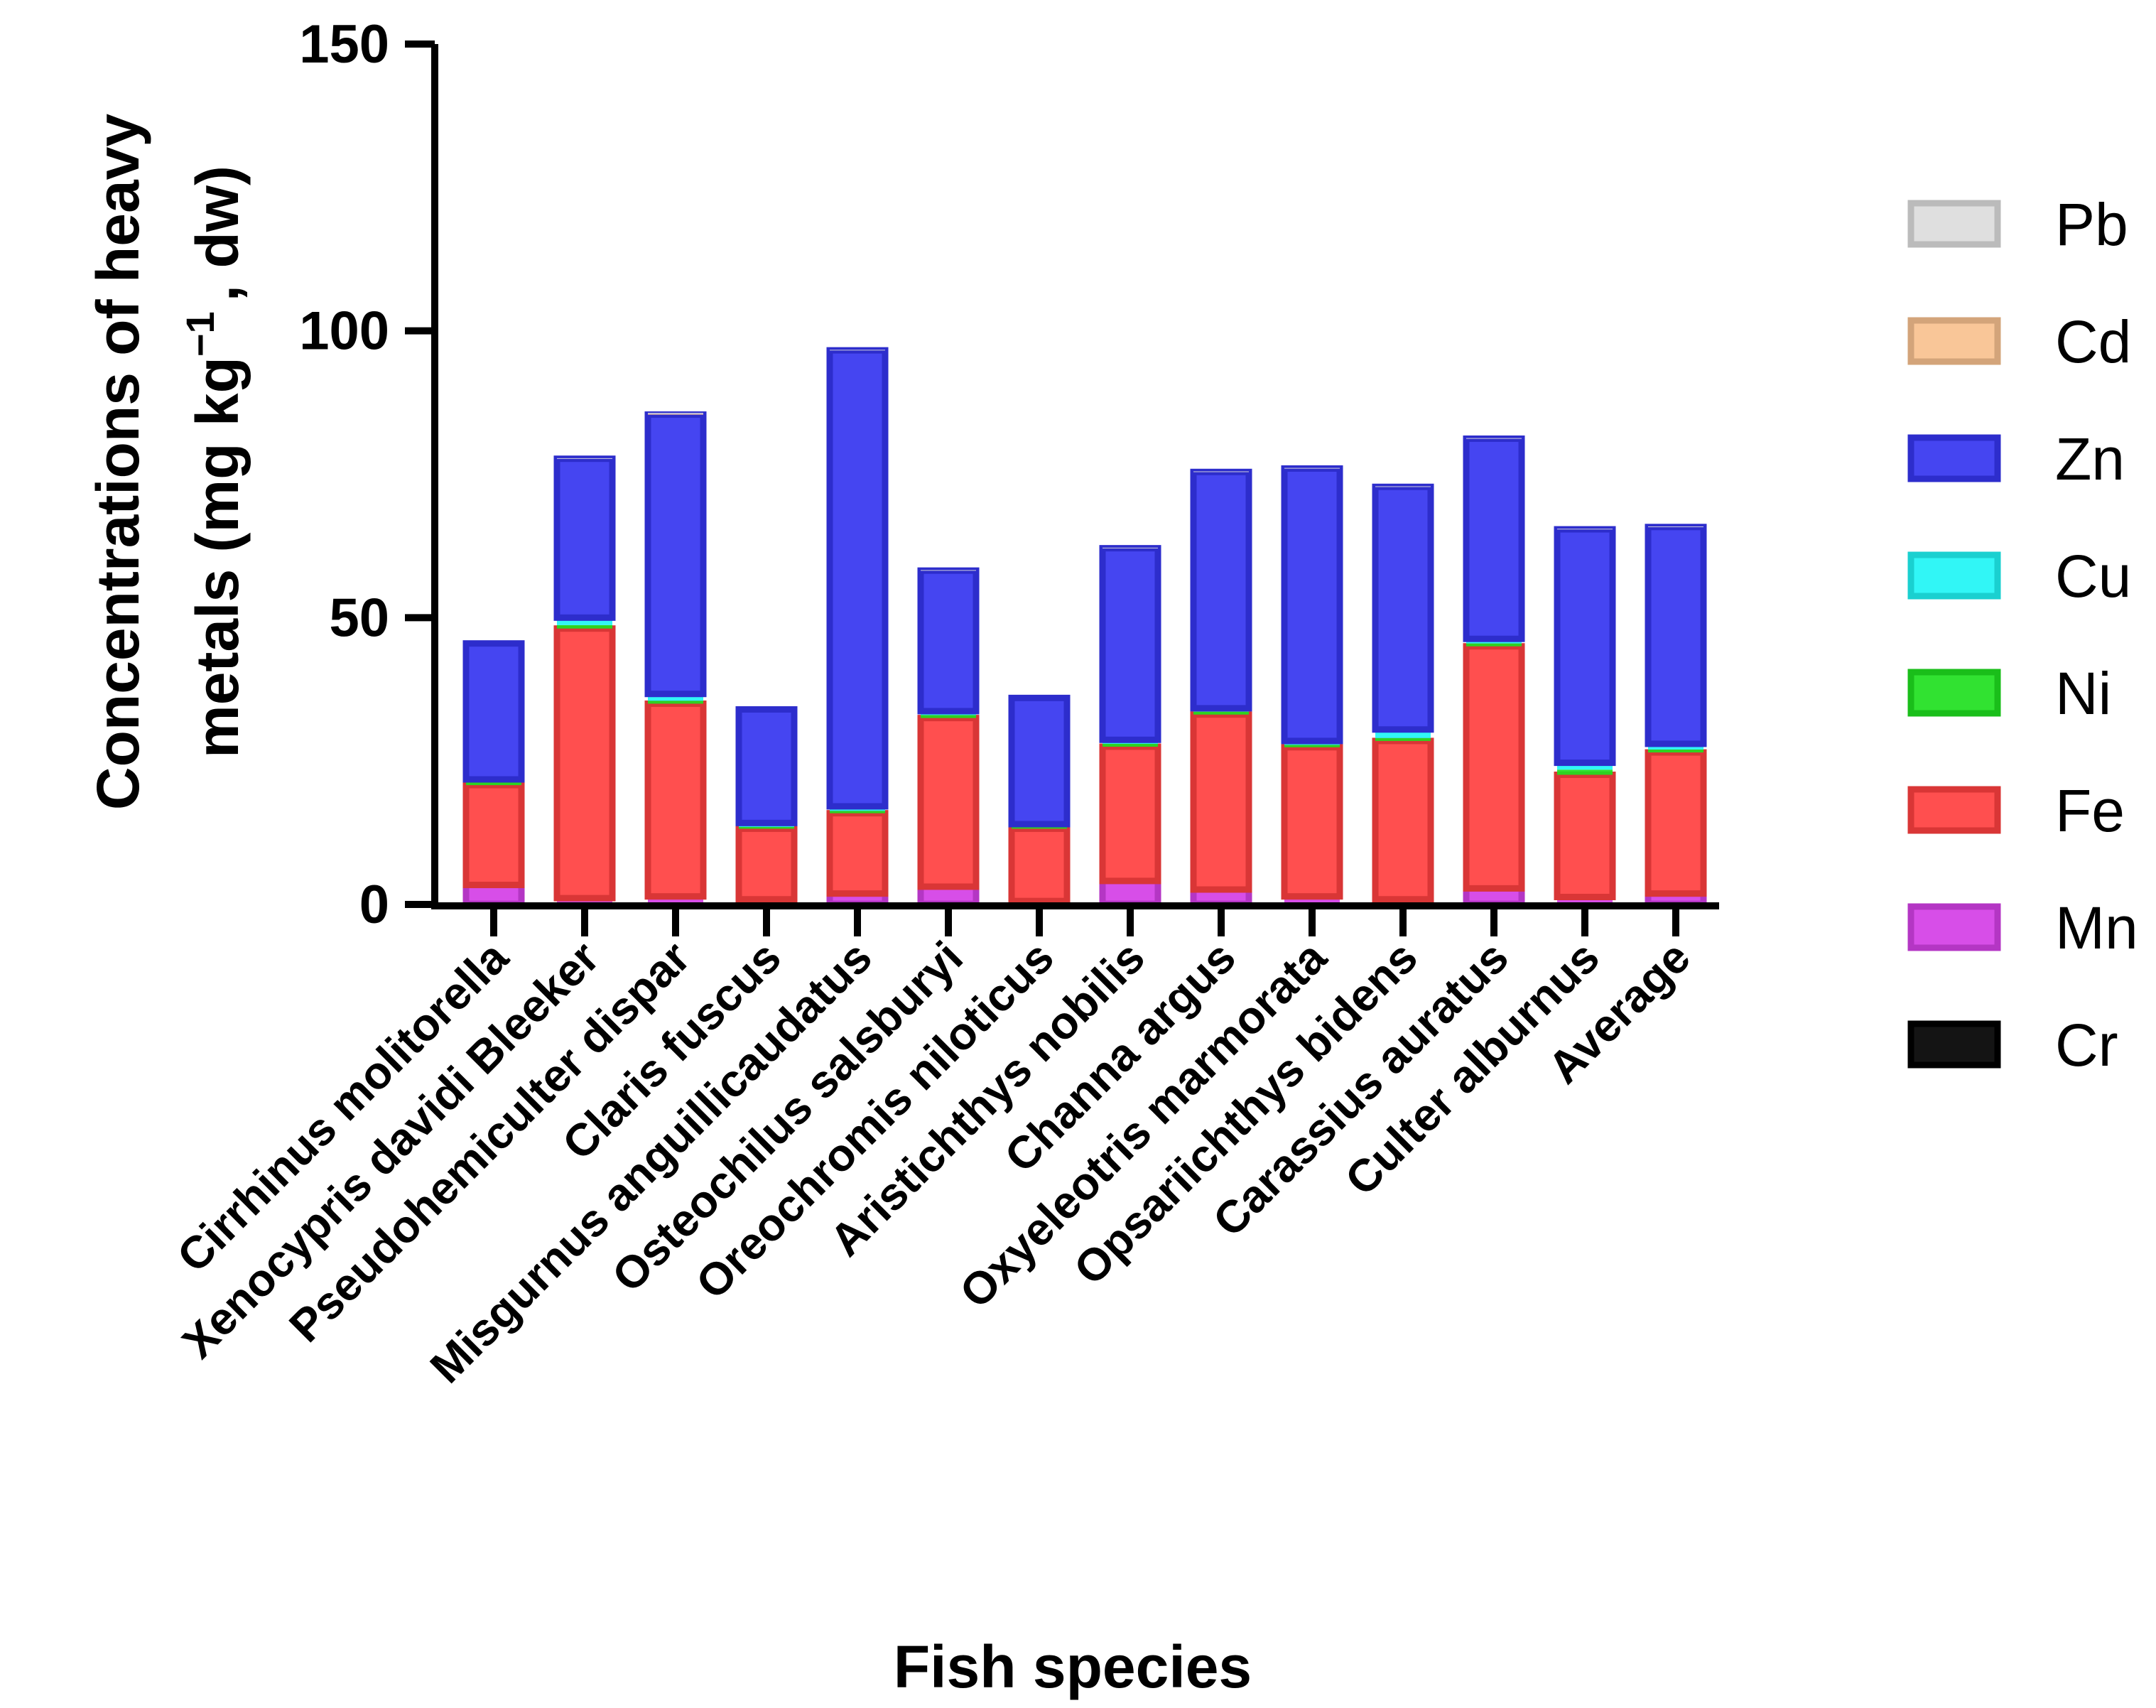  I want to click on legend-swatch-fe, so click(1954, 810).